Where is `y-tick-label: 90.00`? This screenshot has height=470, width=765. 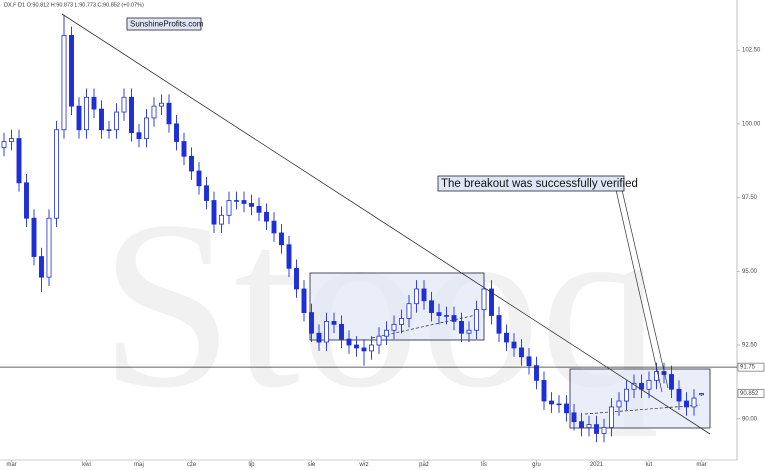 y-tick-label: 90.00 is located at coordinates (750, 419).